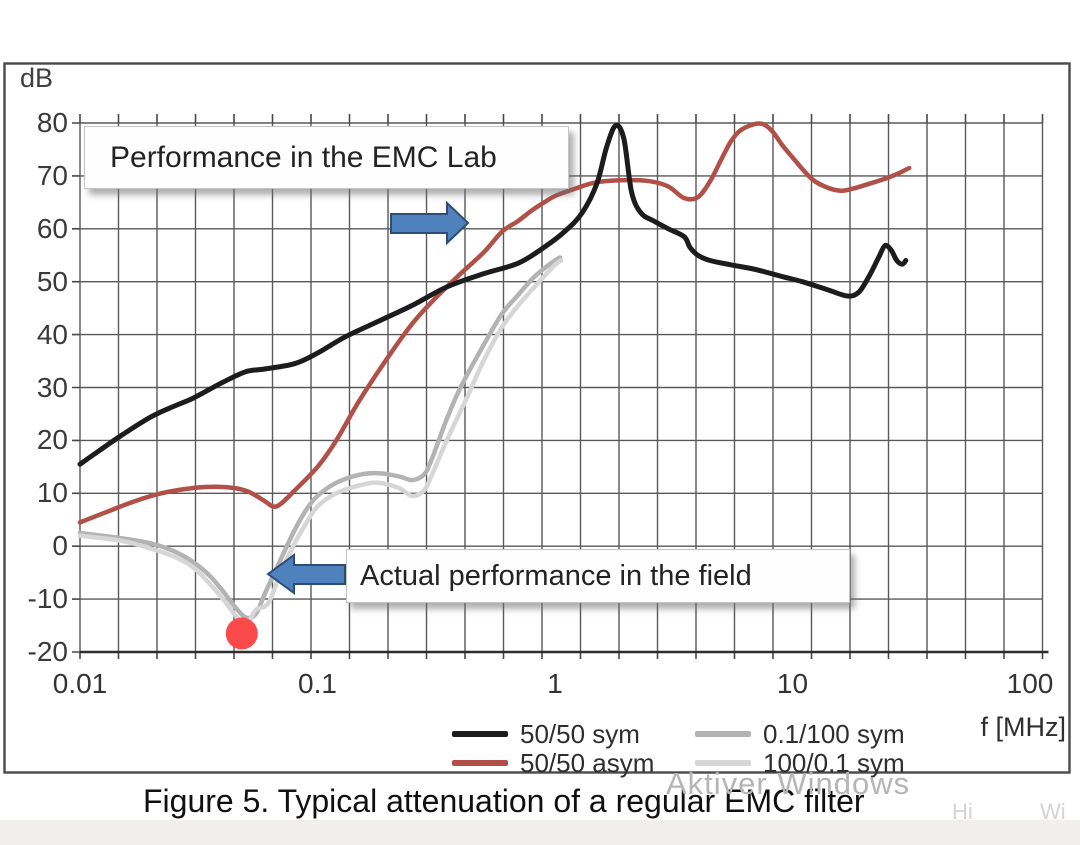  I want to click on y-tick-label: 70, so click(52, 175).